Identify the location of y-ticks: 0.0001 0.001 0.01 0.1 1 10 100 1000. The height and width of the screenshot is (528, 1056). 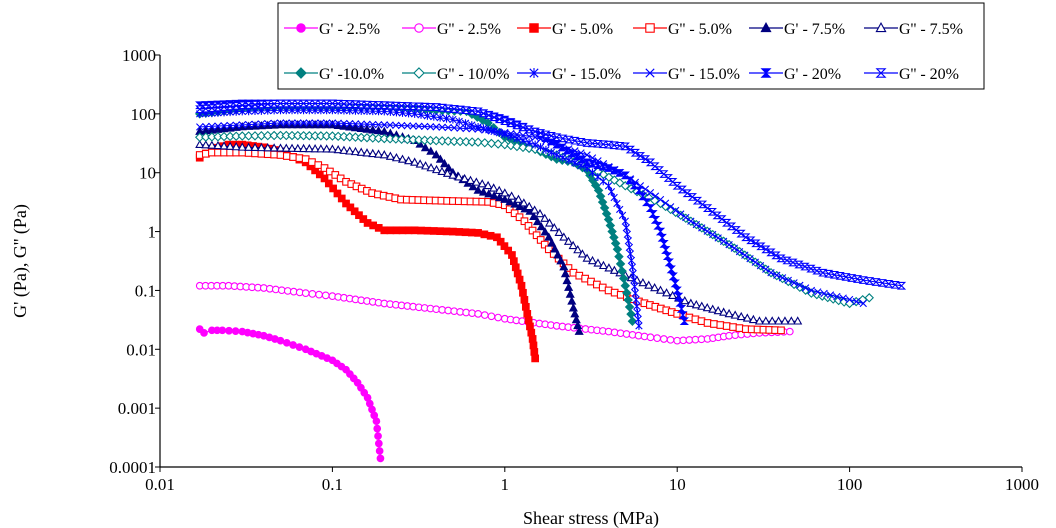
(134, 261).